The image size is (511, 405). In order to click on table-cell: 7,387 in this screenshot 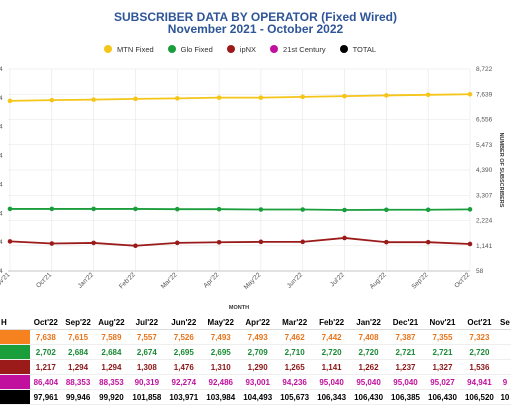, I will do `click(405, 337)`.